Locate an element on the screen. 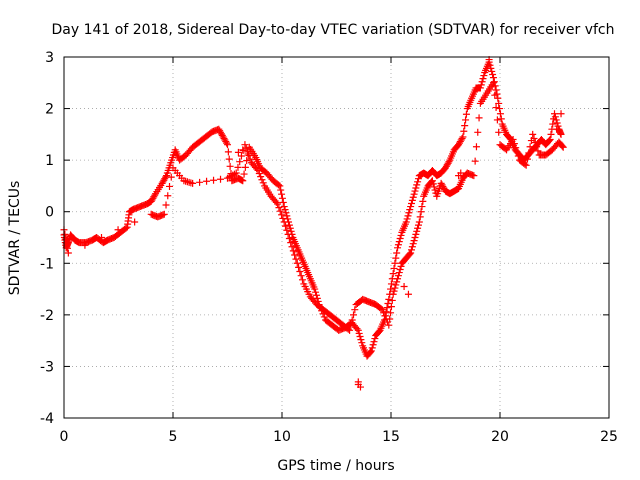  y-tick-label: 0 is located at coordinates (49, 213).